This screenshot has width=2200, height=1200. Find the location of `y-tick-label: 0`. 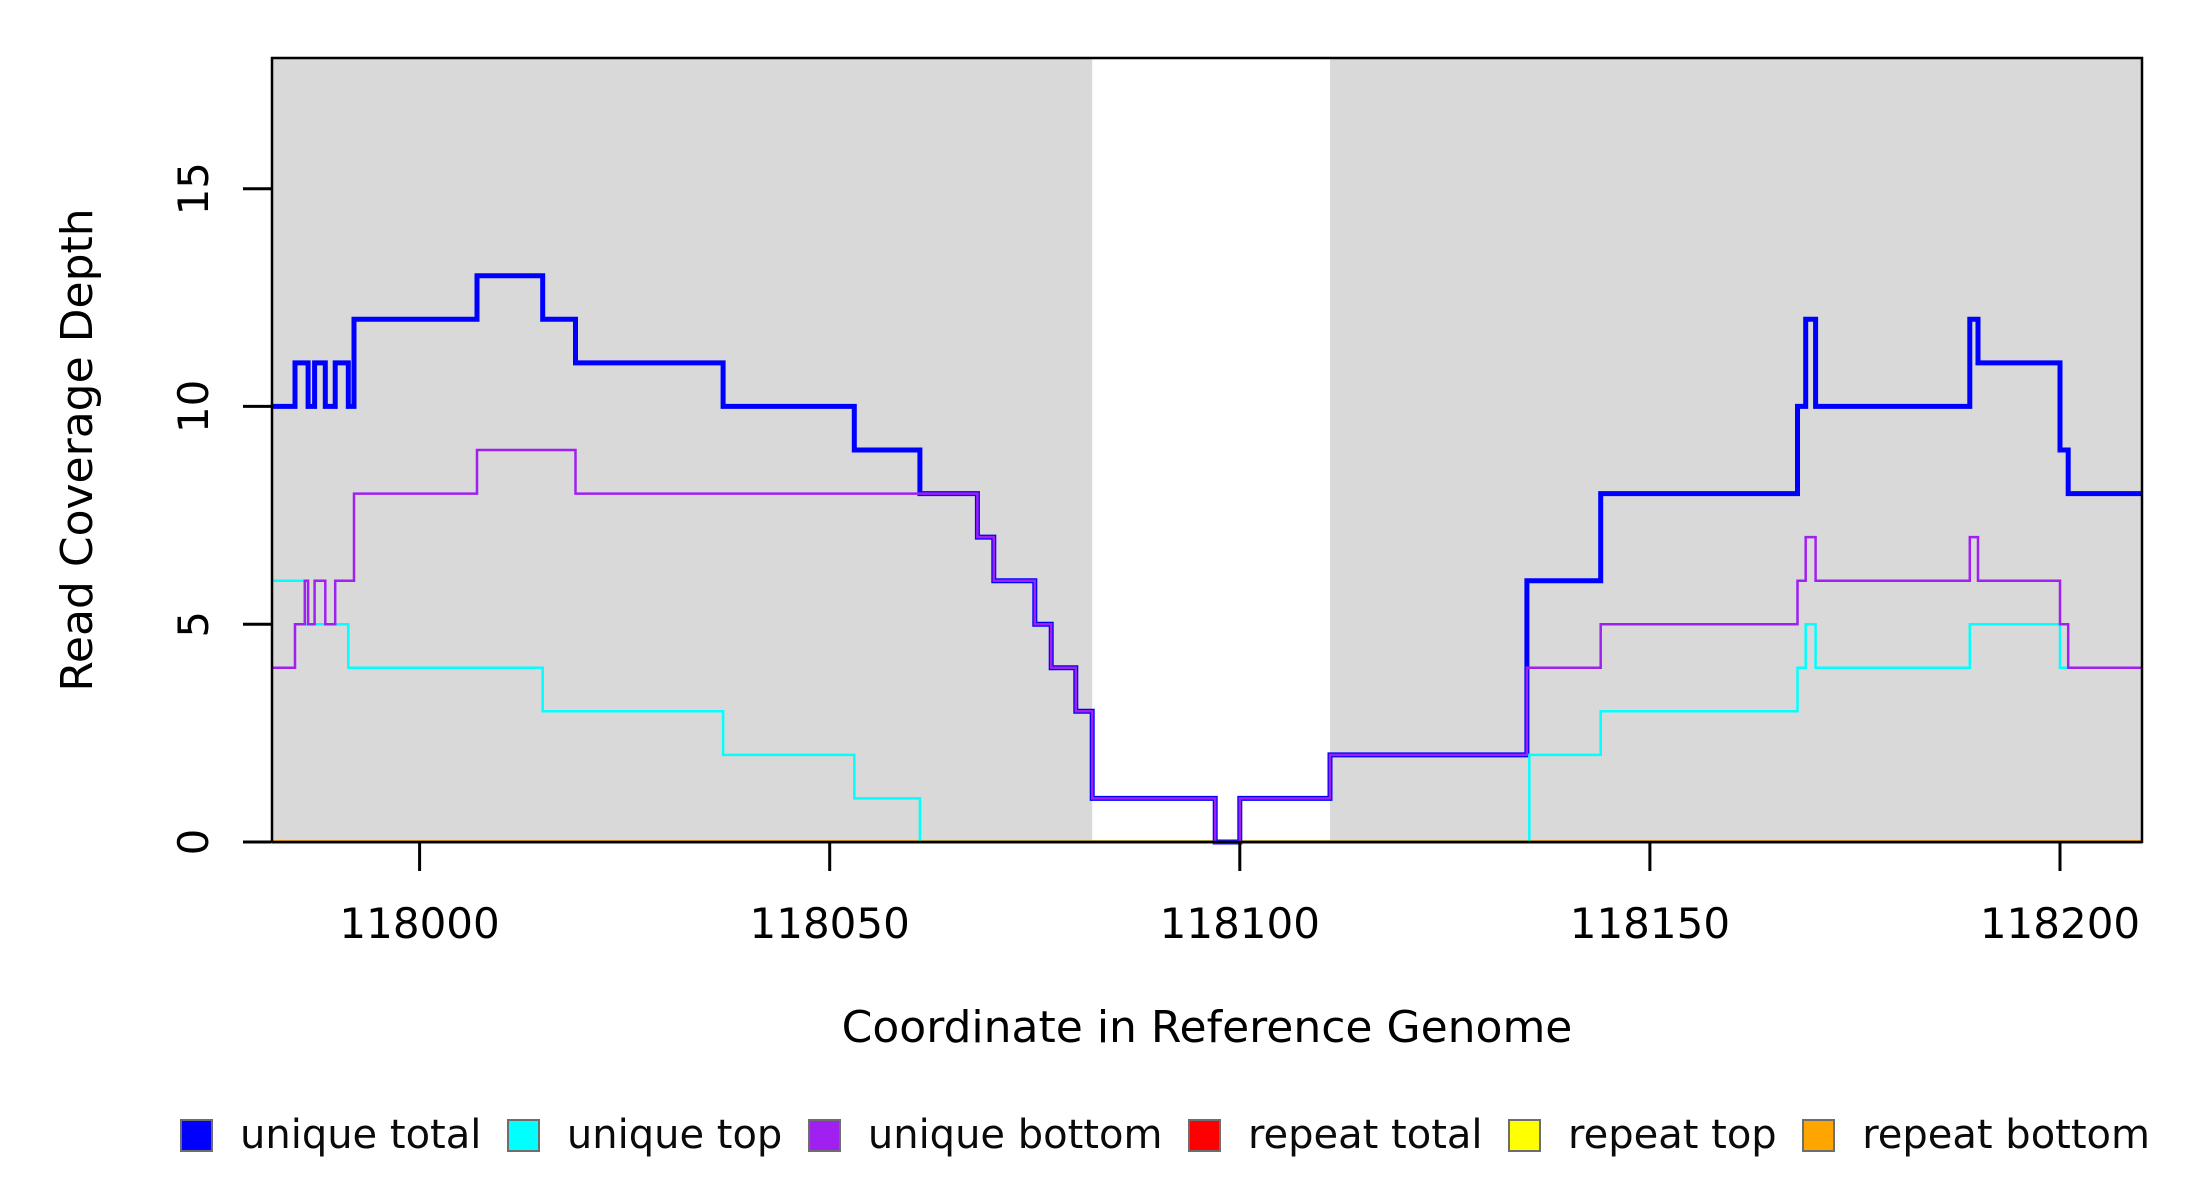

y-tick-label: 0 is located at coordinates (193, 842).